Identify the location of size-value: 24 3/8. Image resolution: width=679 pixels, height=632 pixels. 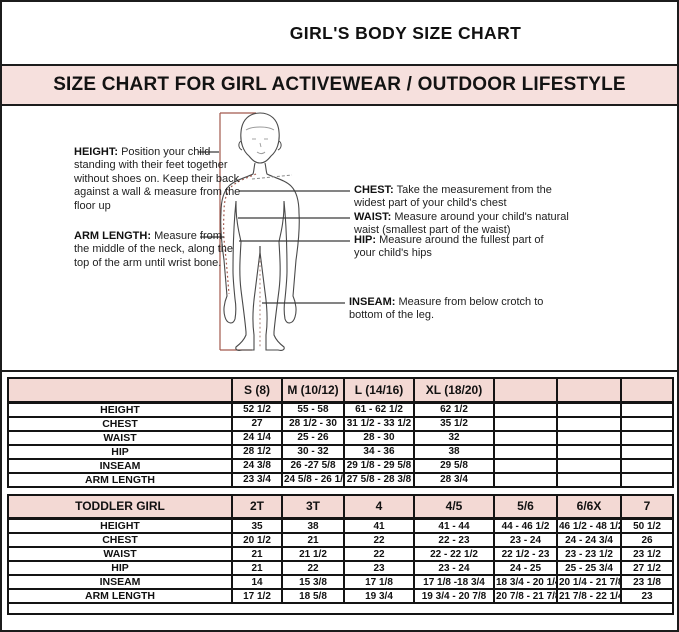
(257, 465).